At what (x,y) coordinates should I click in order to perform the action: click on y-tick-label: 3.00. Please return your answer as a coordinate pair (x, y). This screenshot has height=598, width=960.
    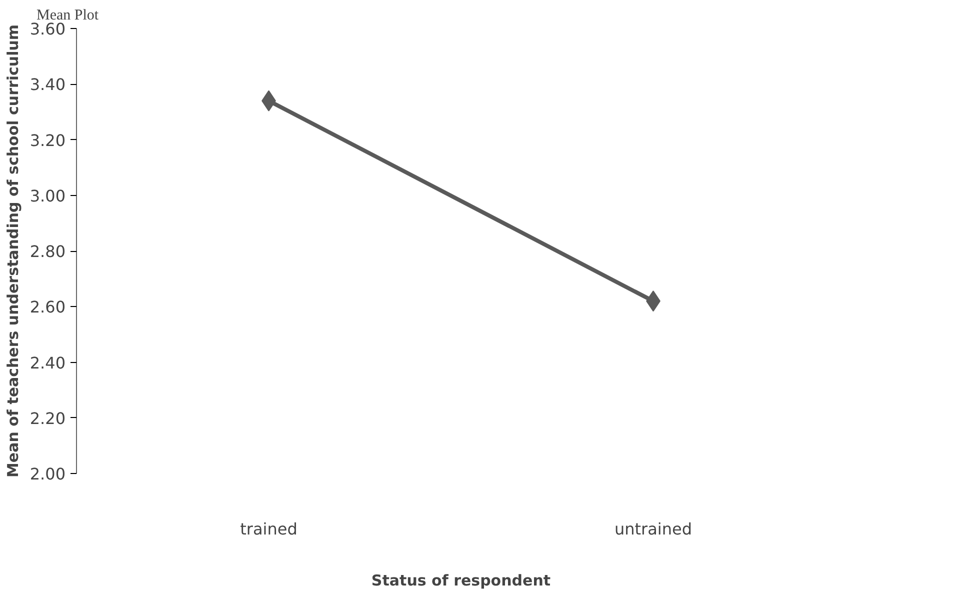
    Looking at the image, I should click on (48, 196).